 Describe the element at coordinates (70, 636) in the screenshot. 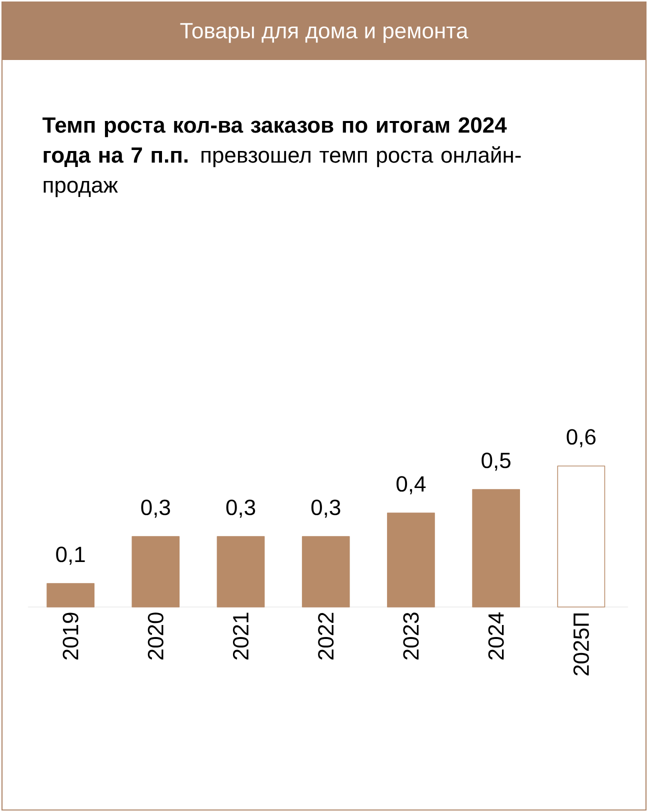

I see `x-tick-label: 2019` at that location.